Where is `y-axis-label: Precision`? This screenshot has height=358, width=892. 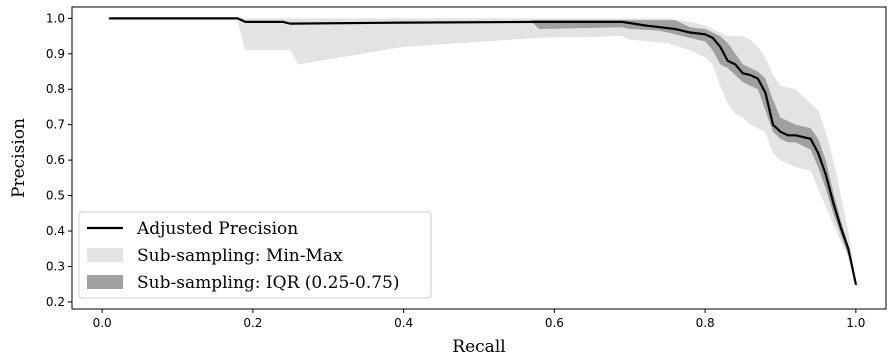 y-axis-label: Precision is located at coordinates (19, 158).